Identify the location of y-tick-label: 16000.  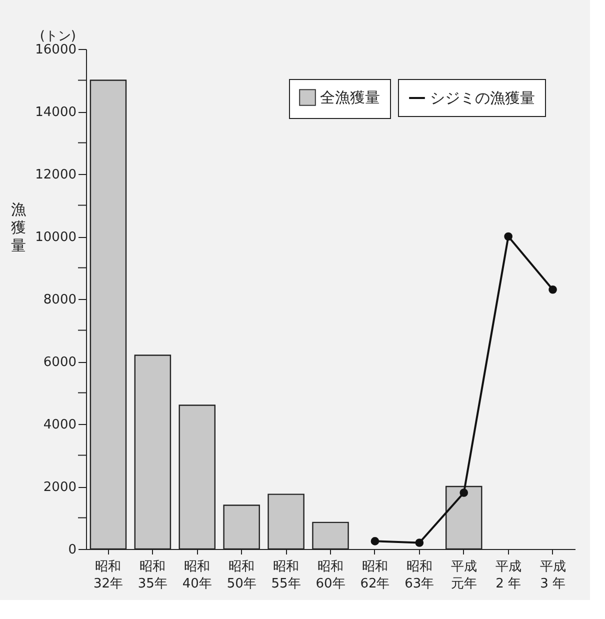
(55, 50).